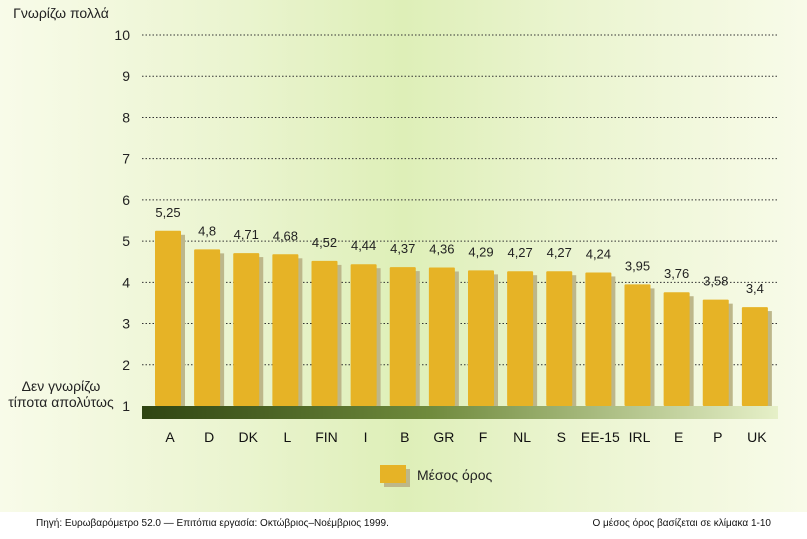  Describe the element at coordinates (170, 437) in the screenshot. I see `x-tick-label: A` at that location.